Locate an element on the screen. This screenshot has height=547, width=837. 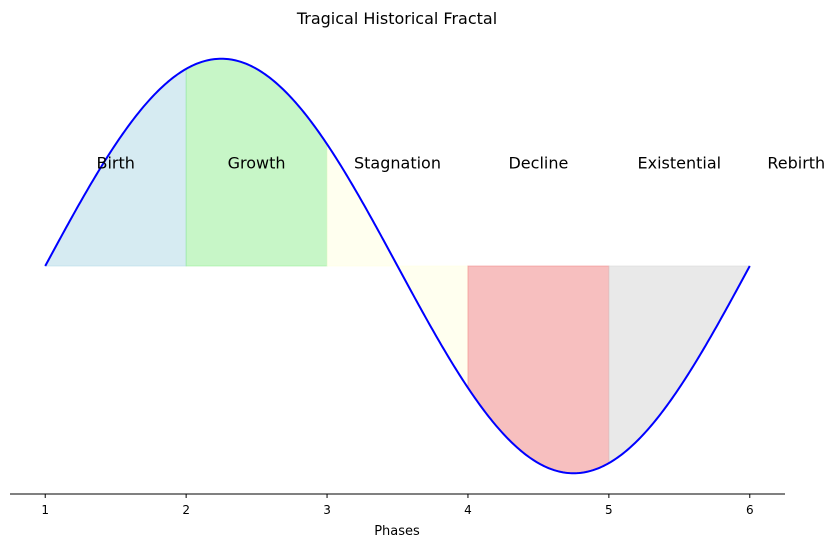
chart-title: Tragical Historical Fractal is located at coordinates (396, 18).